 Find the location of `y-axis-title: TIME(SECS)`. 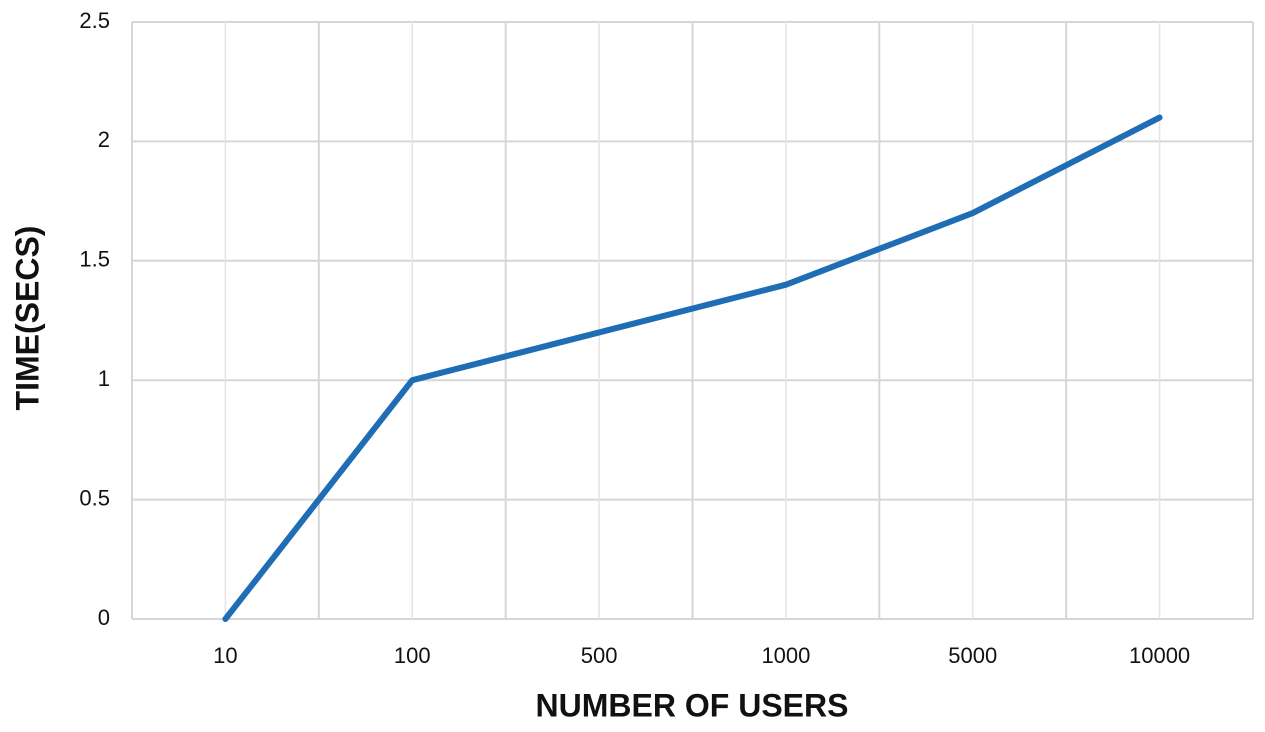

y-axis-title: TIME(SECS) is located at coordinates (27, 318).